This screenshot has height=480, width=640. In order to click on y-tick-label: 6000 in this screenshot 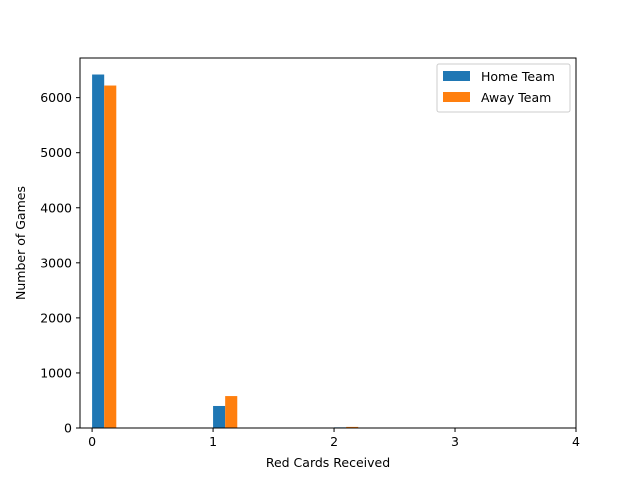, I will do `click(56, 97)`.